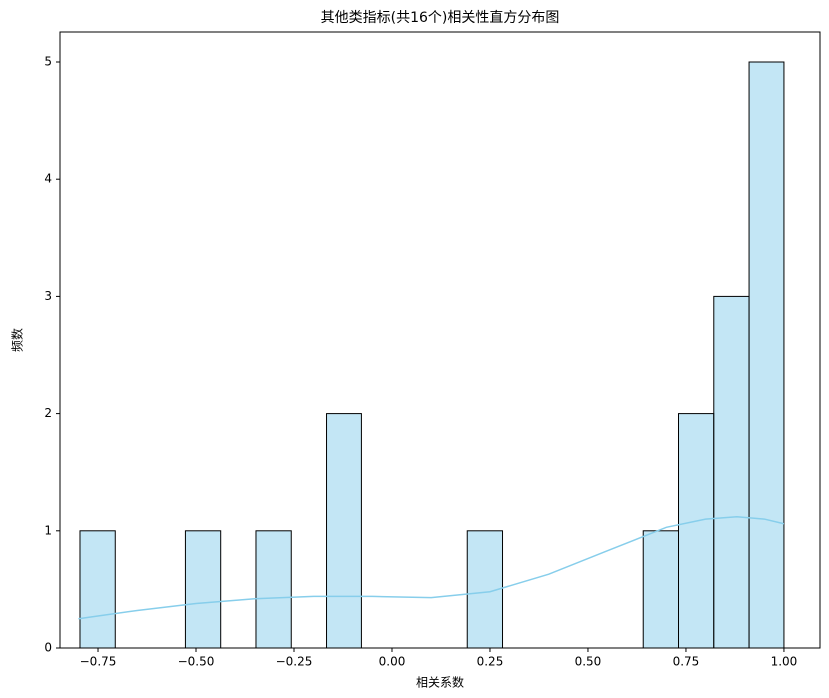 The width and height of the screenshot is (829, 698). I want to click on y-tick-label: 5, so click(48, 62).